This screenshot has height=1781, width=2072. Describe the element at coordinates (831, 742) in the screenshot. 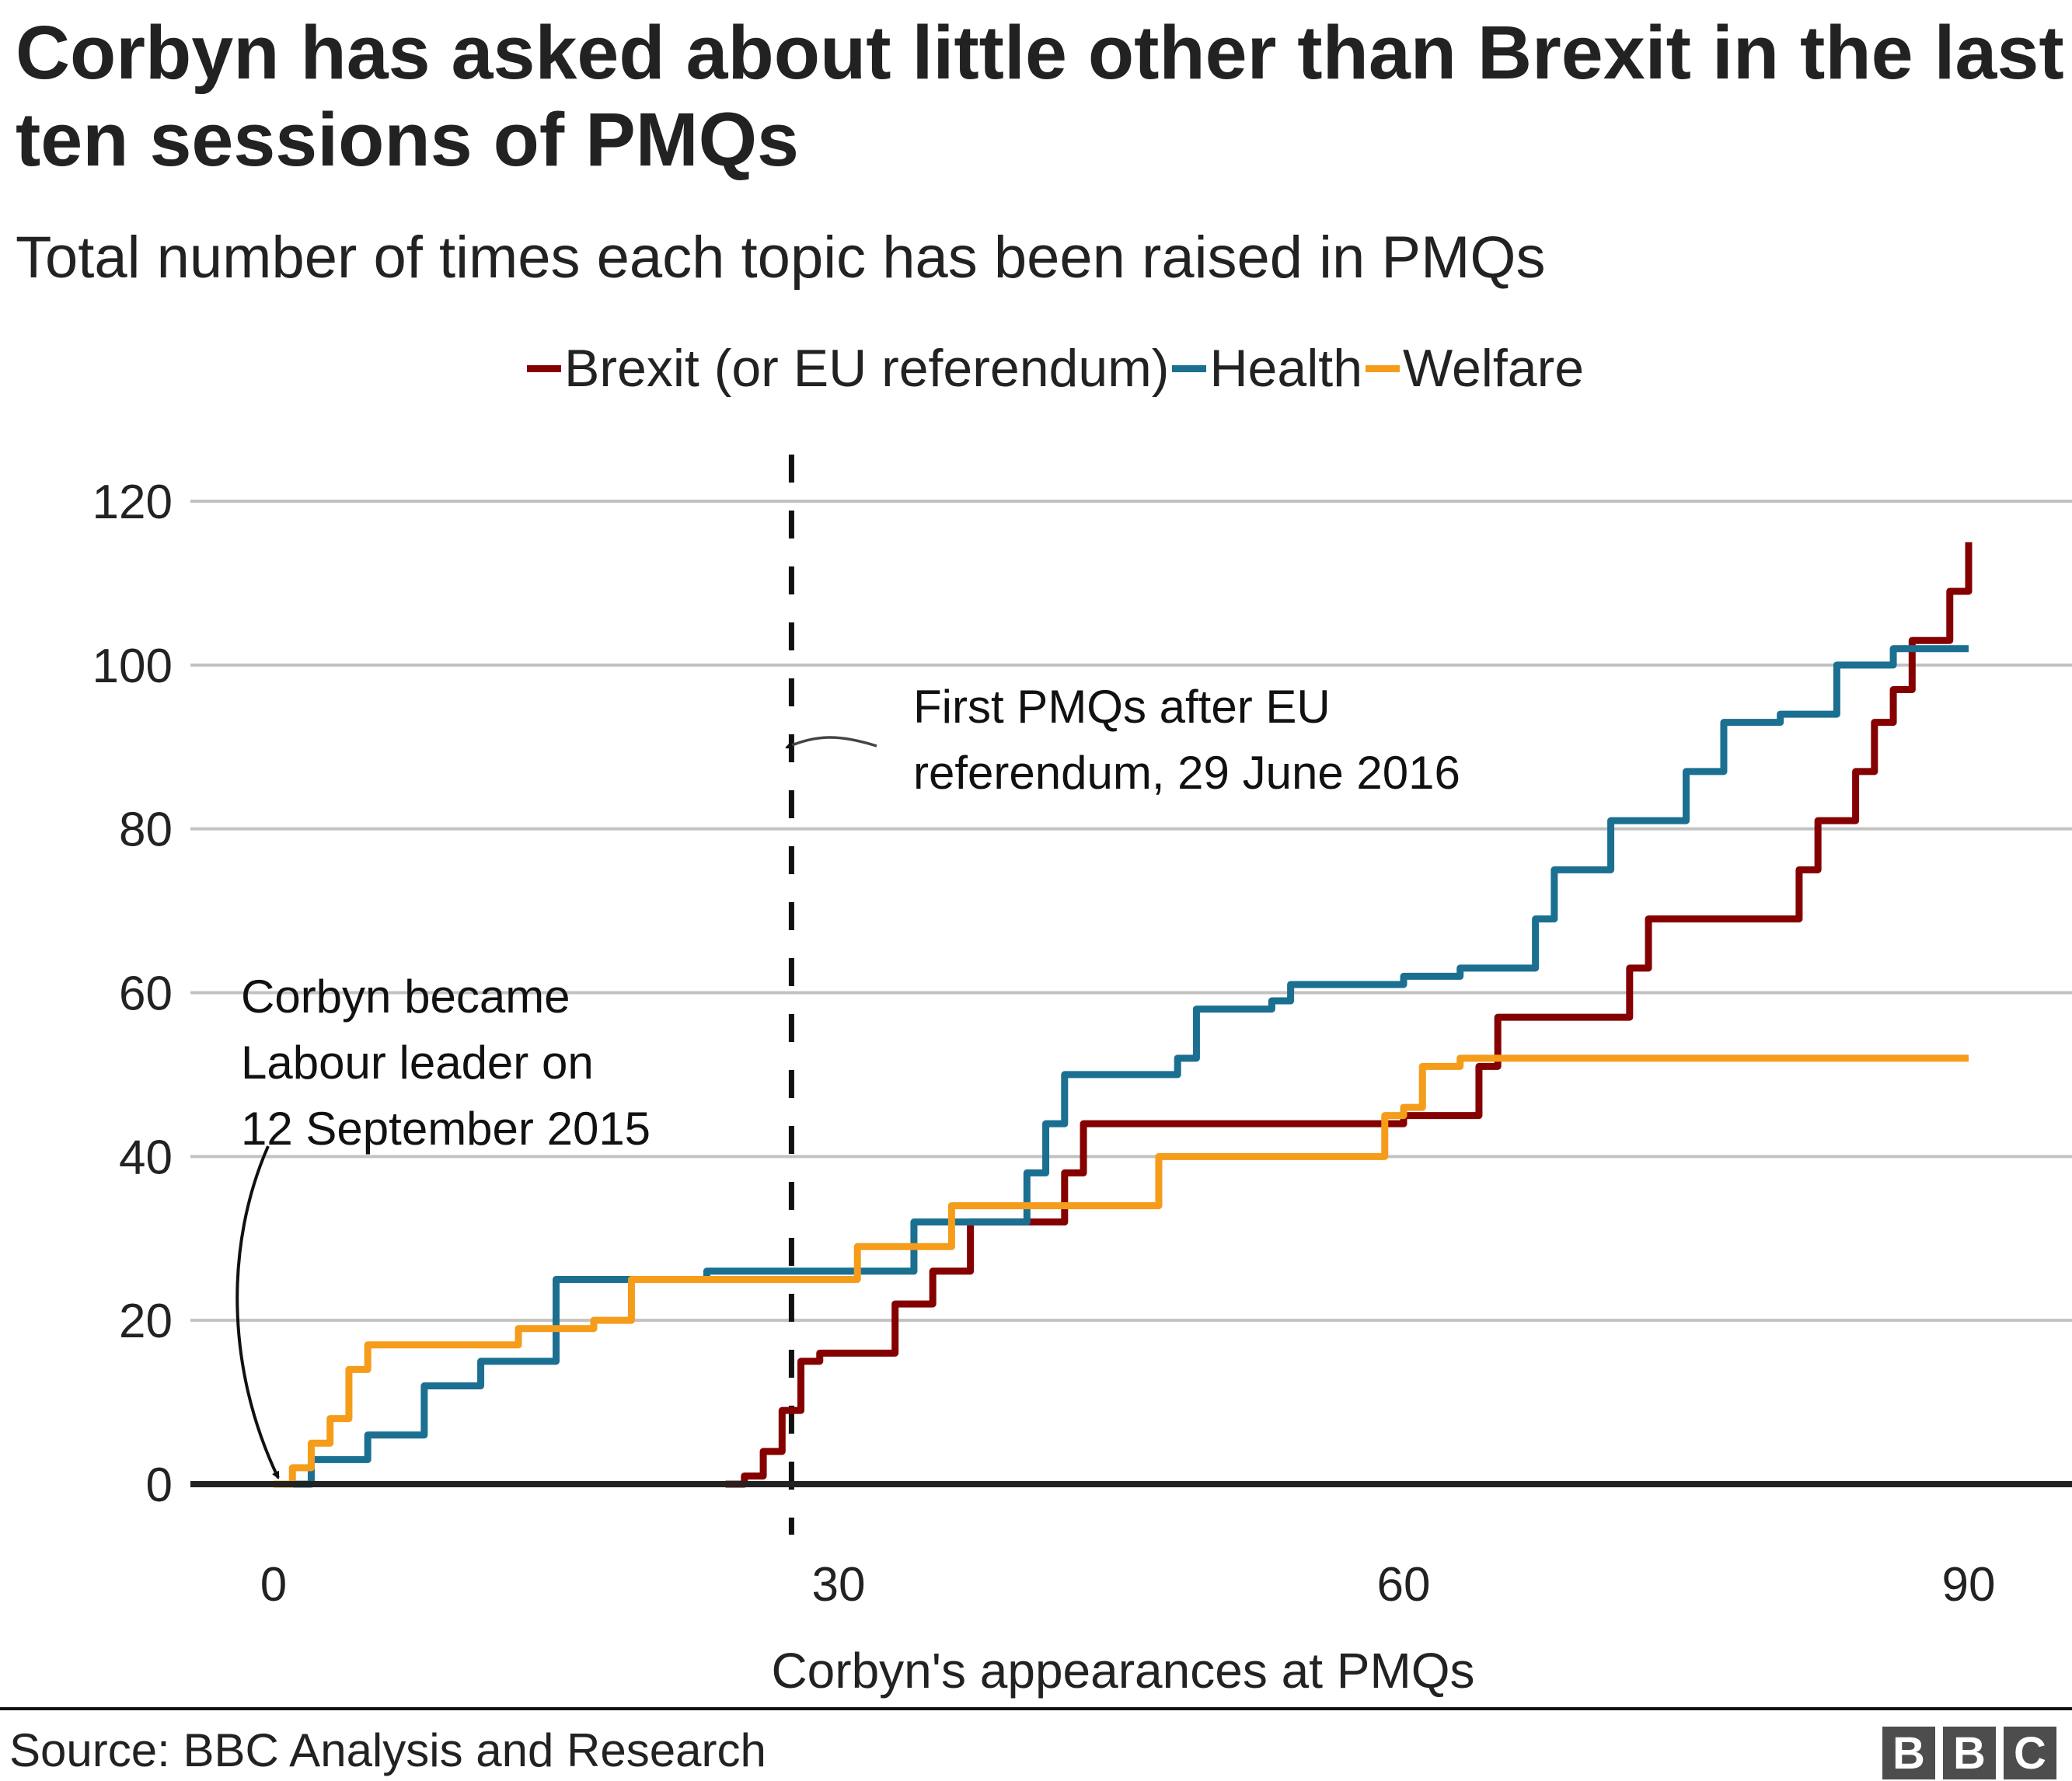

I see `annotation-referendum-arrow` at that location.